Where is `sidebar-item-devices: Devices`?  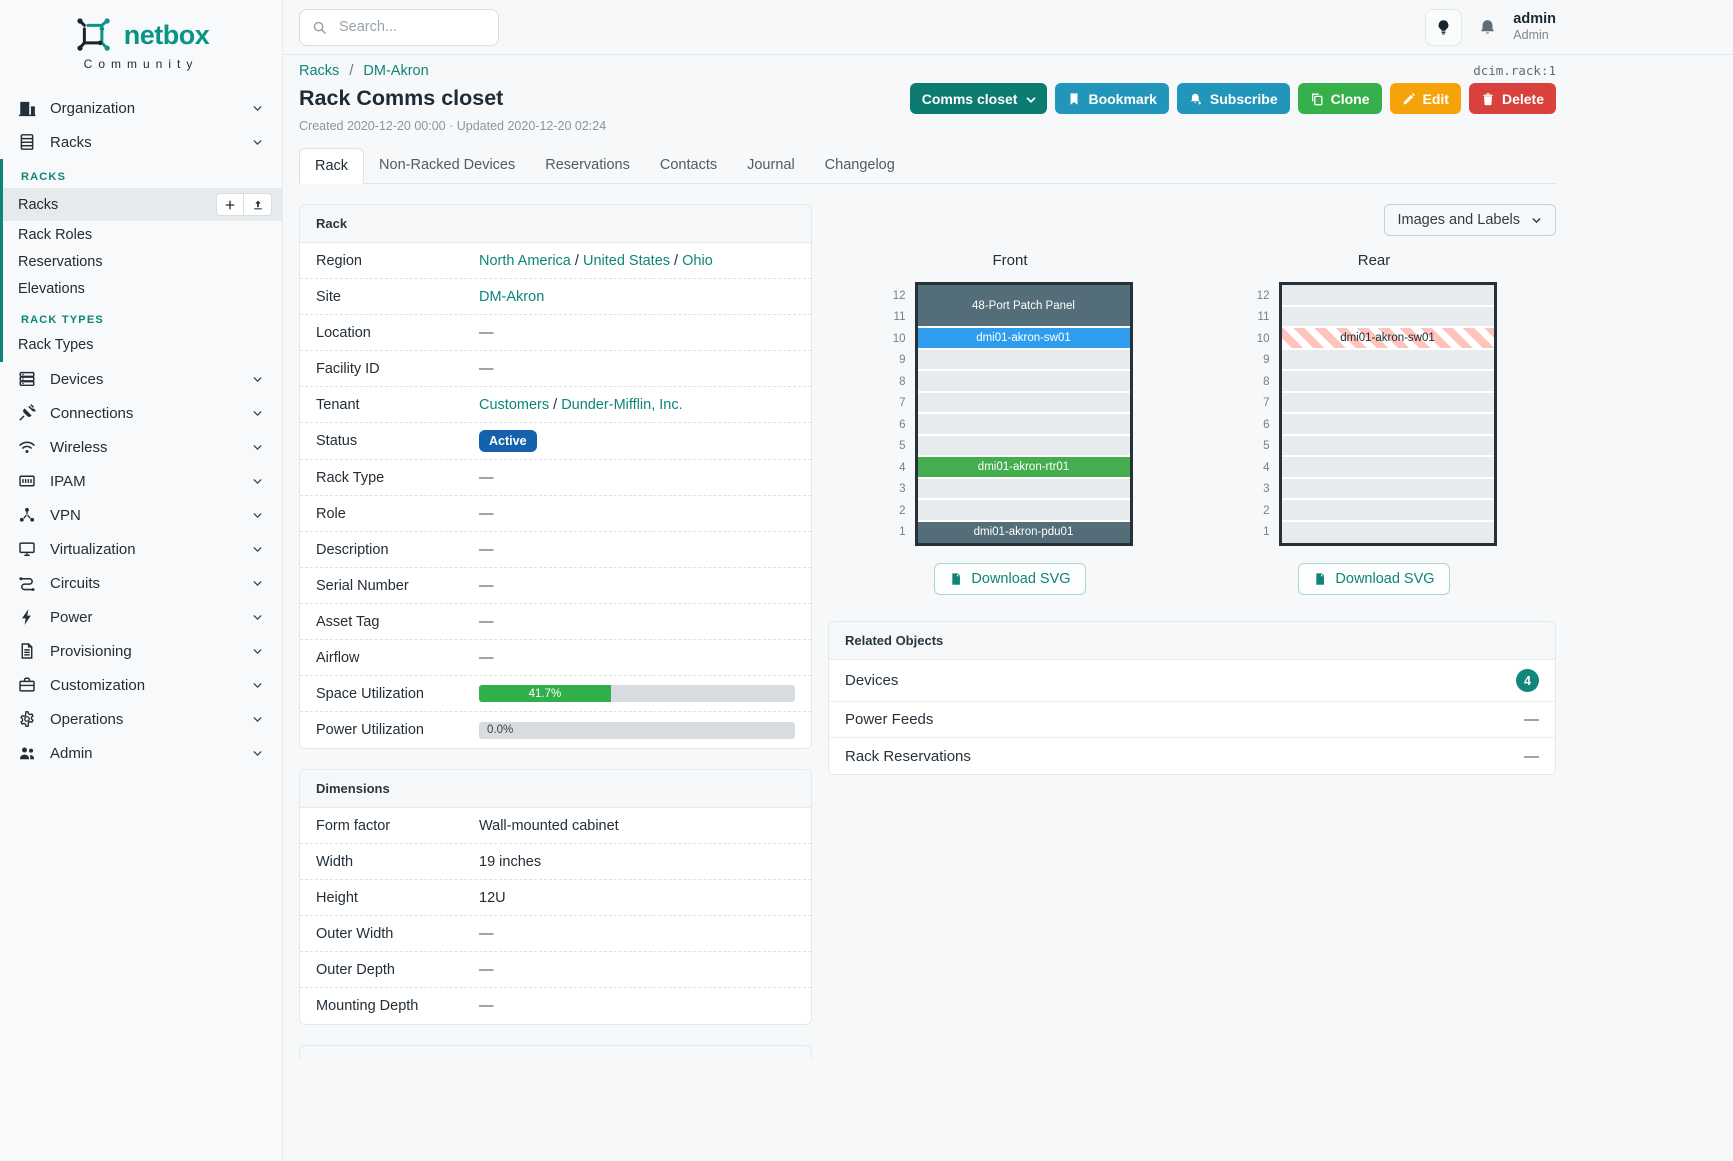 sidebar-item-devices: Devices is located at coordinates (141, 379).